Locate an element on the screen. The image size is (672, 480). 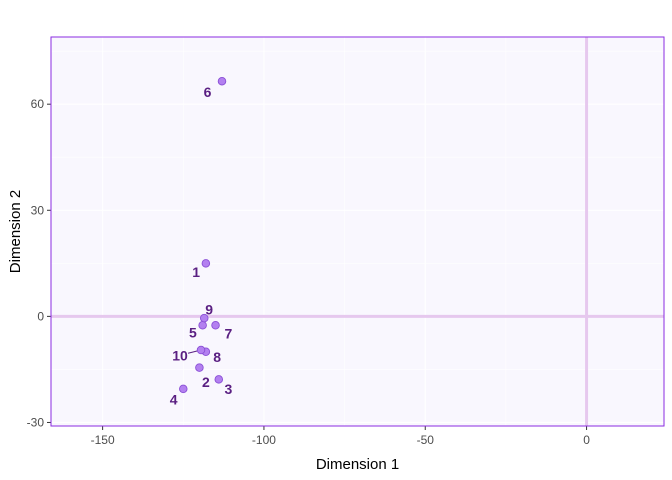
point-label: 4 is located at coordinates (174, 399).